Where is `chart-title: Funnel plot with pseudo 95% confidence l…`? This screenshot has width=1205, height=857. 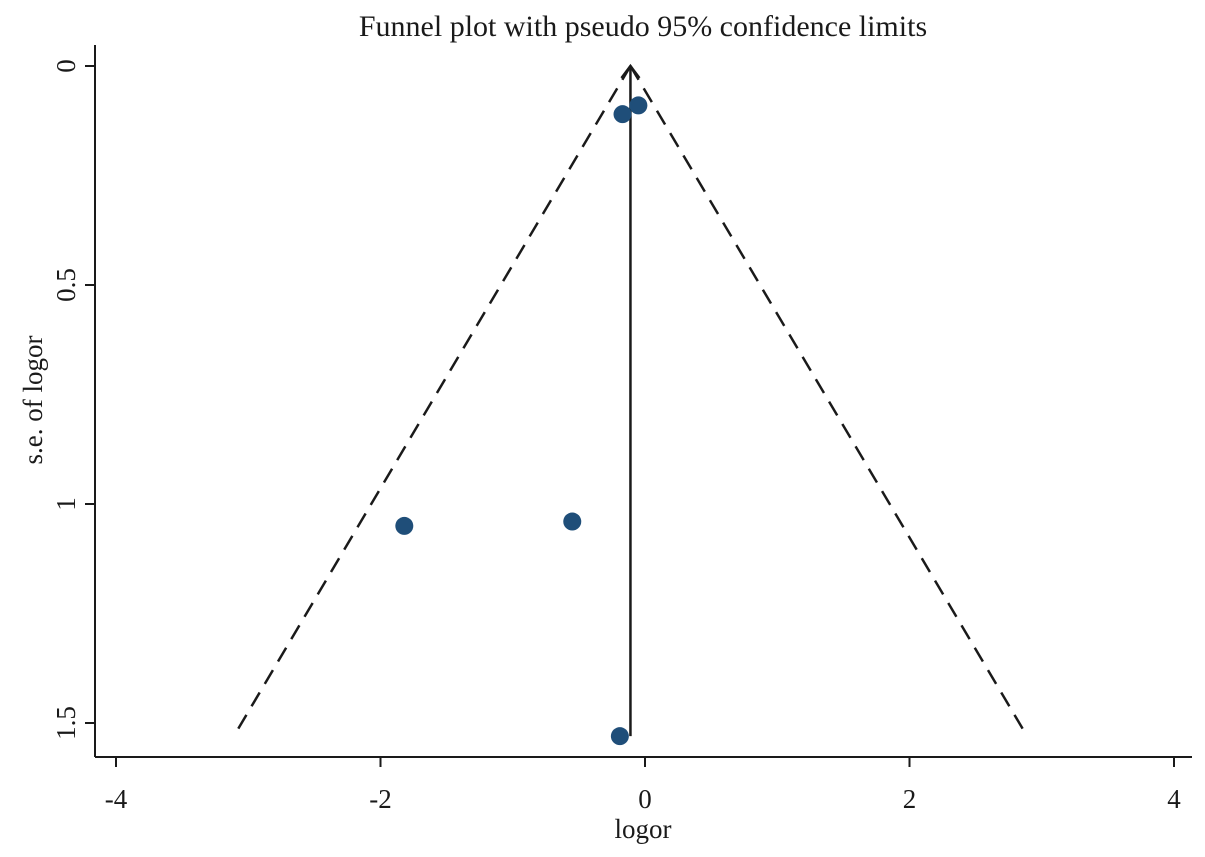 chart-title: Funnel plot with pseudo 95% confidence l… is located at coordinates (643, 26).